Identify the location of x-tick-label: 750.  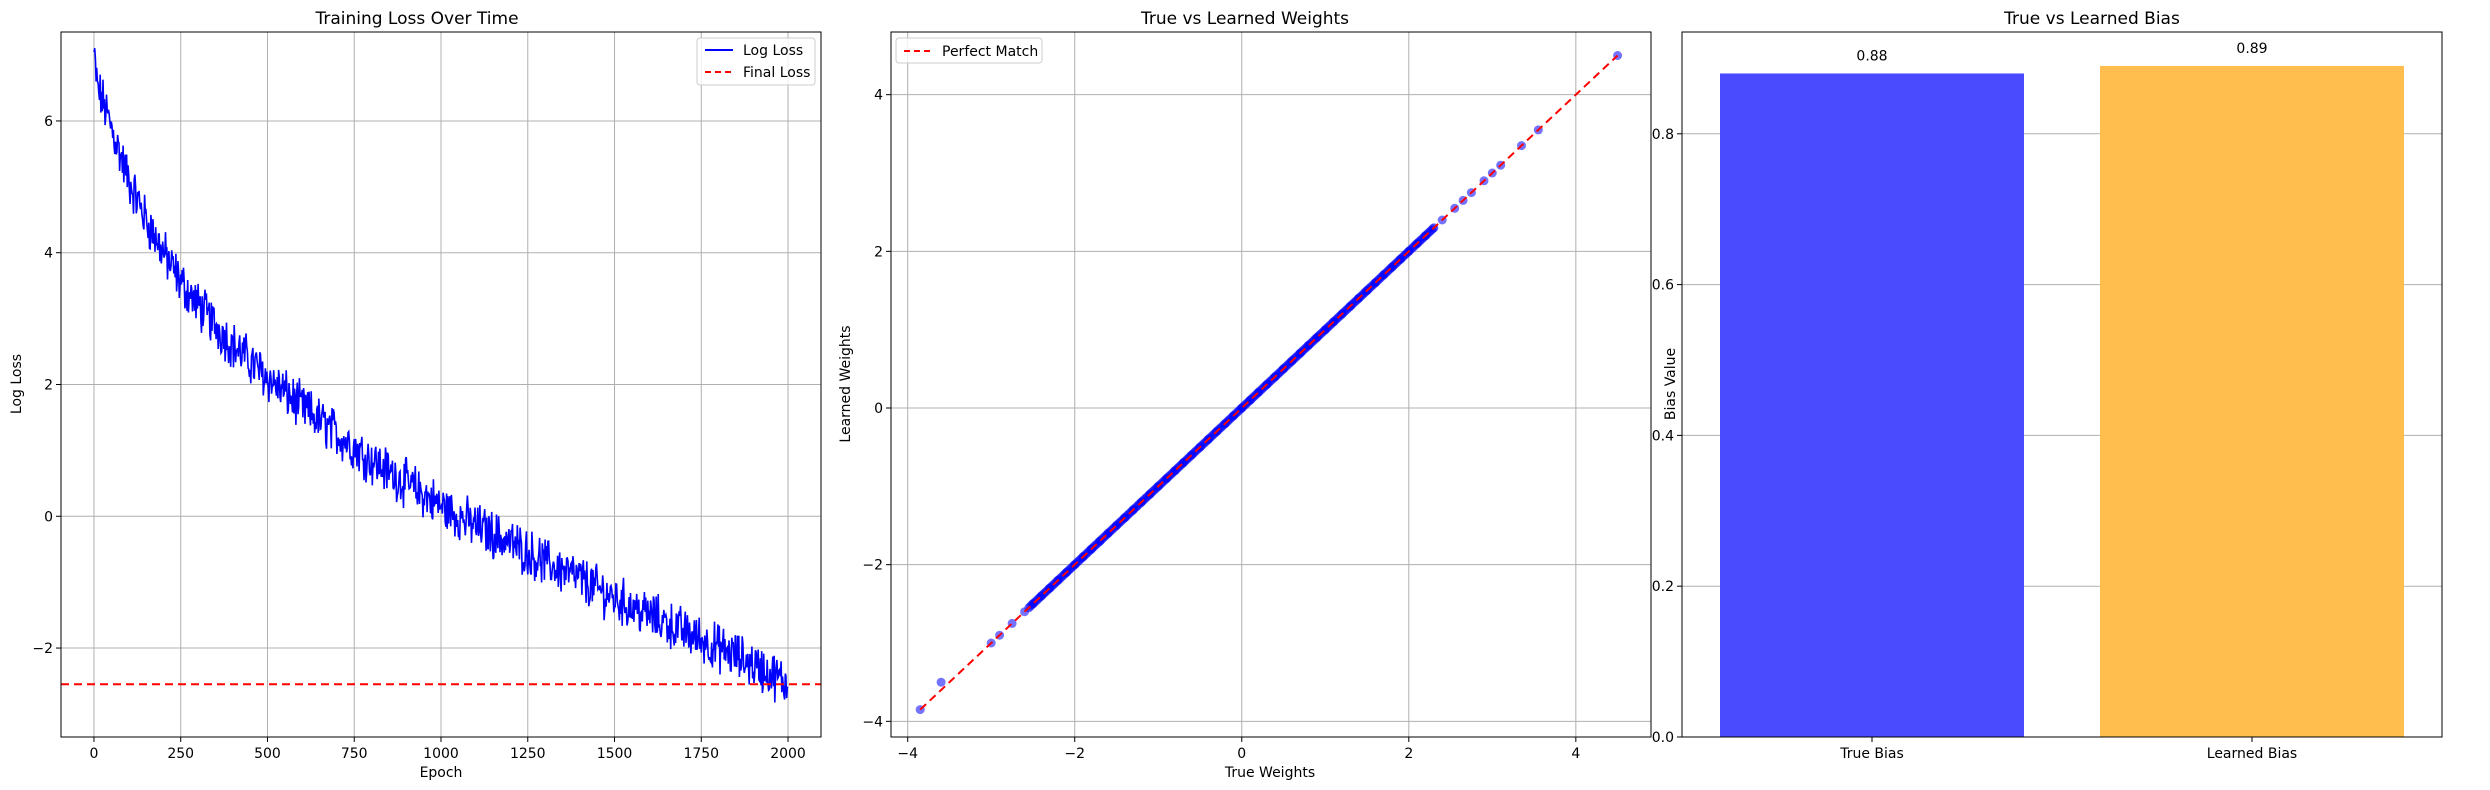
(354, 754).